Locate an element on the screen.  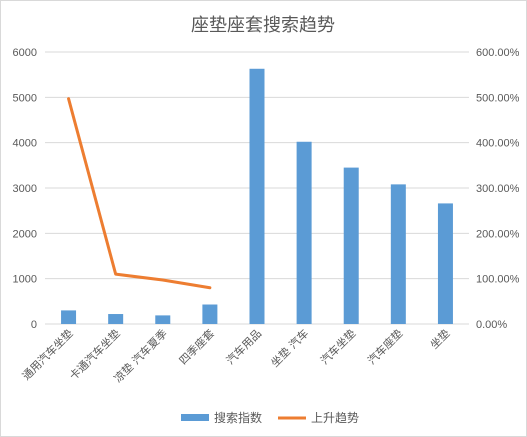
line-series is located at coordinates (139, 193).